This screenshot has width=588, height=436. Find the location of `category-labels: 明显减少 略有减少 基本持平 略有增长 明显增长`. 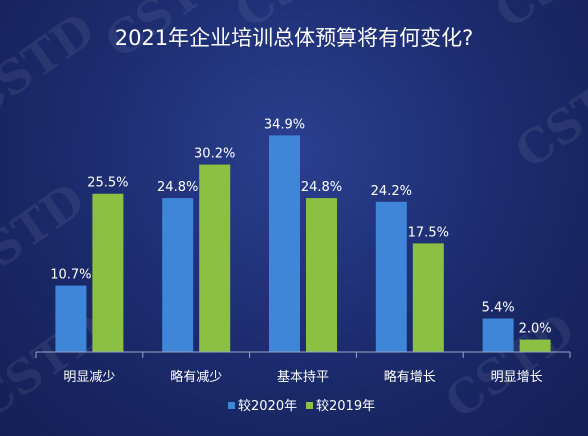

category-labels: 明显减少 略有减少 基本持平 略有增长 明显增长 is located at coordinates (302, 377).